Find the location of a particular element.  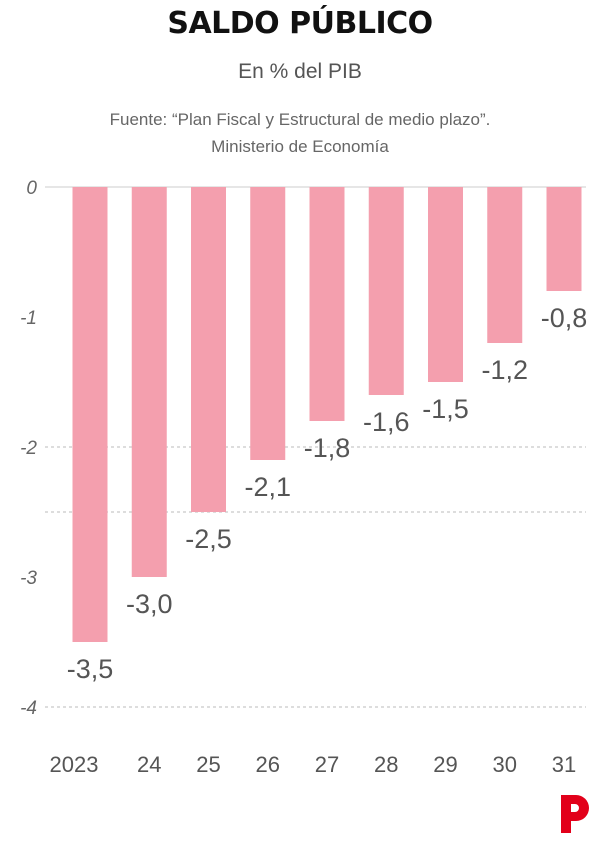

y-tick-label: -2 is located at coordinates (28, 448).